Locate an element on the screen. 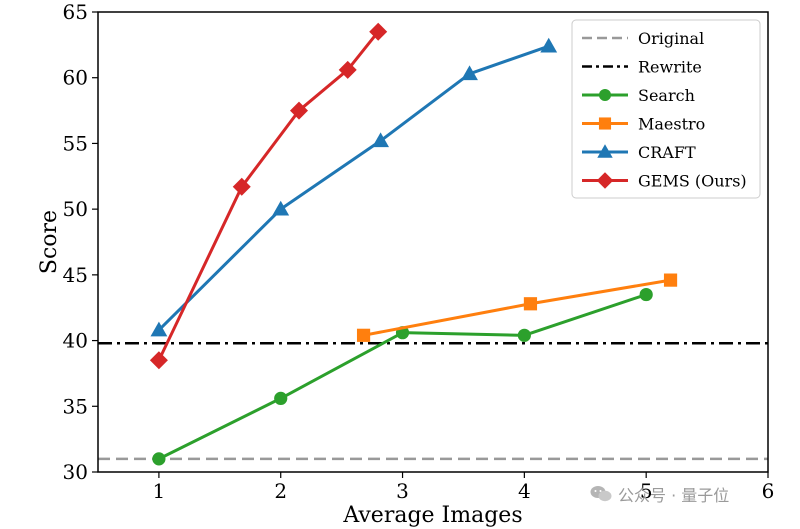 The height and width of the screenshot is (529, 800). legend-label: Search is located at coordinates (666, 95).